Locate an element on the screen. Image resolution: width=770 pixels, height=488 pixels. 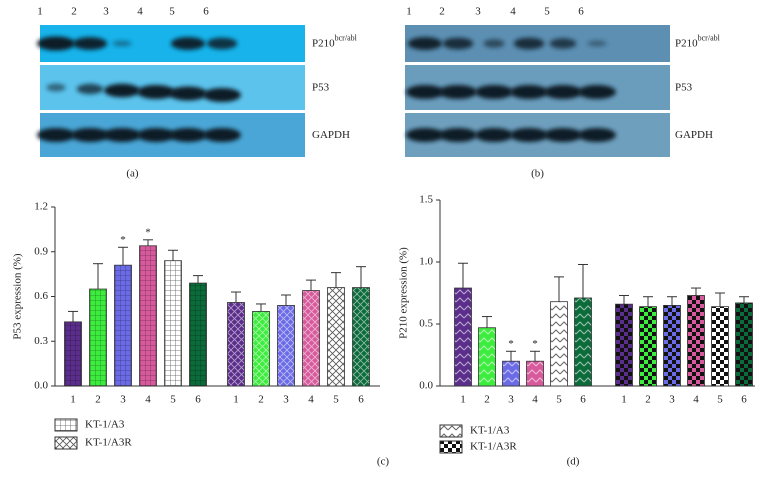
y-tick-label: 1.2 is located at coordinates (41, 207).